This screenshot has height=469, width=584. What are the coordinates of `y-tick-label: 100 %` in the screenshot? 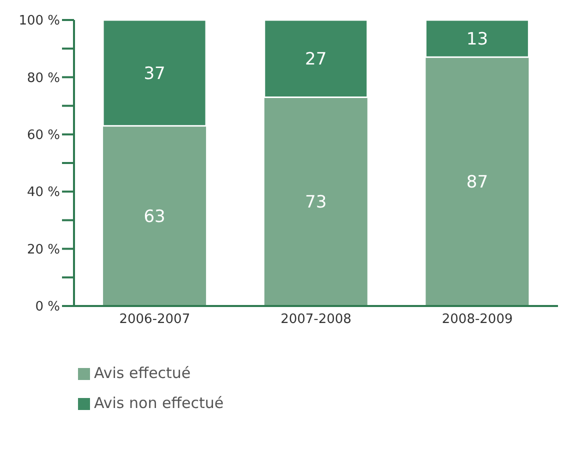 It's located at (39, 21).